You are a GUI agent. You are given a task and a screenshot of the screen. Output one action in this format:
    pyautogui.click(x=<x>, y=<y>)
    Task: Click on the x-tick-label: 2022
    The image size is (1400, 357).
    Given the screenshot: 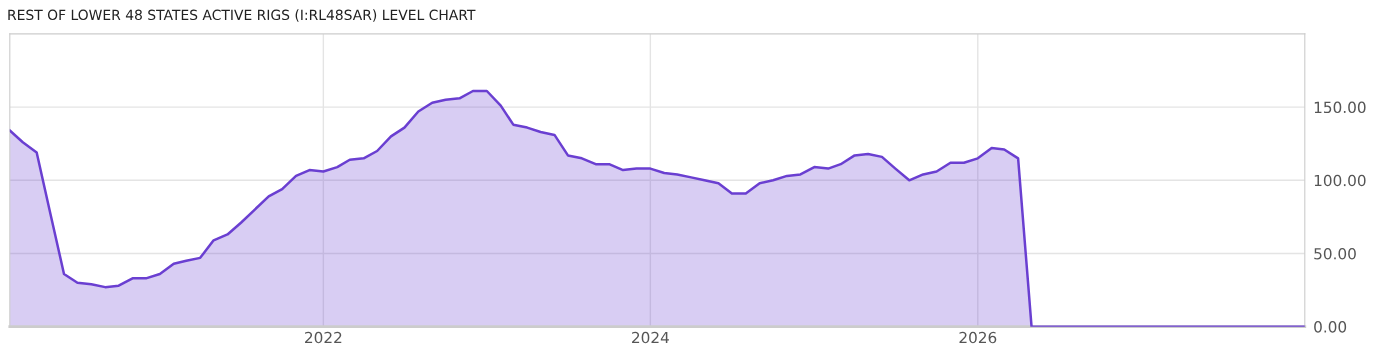 What is the action you would take?
    pyautogui.click(x=323, y=337)
    